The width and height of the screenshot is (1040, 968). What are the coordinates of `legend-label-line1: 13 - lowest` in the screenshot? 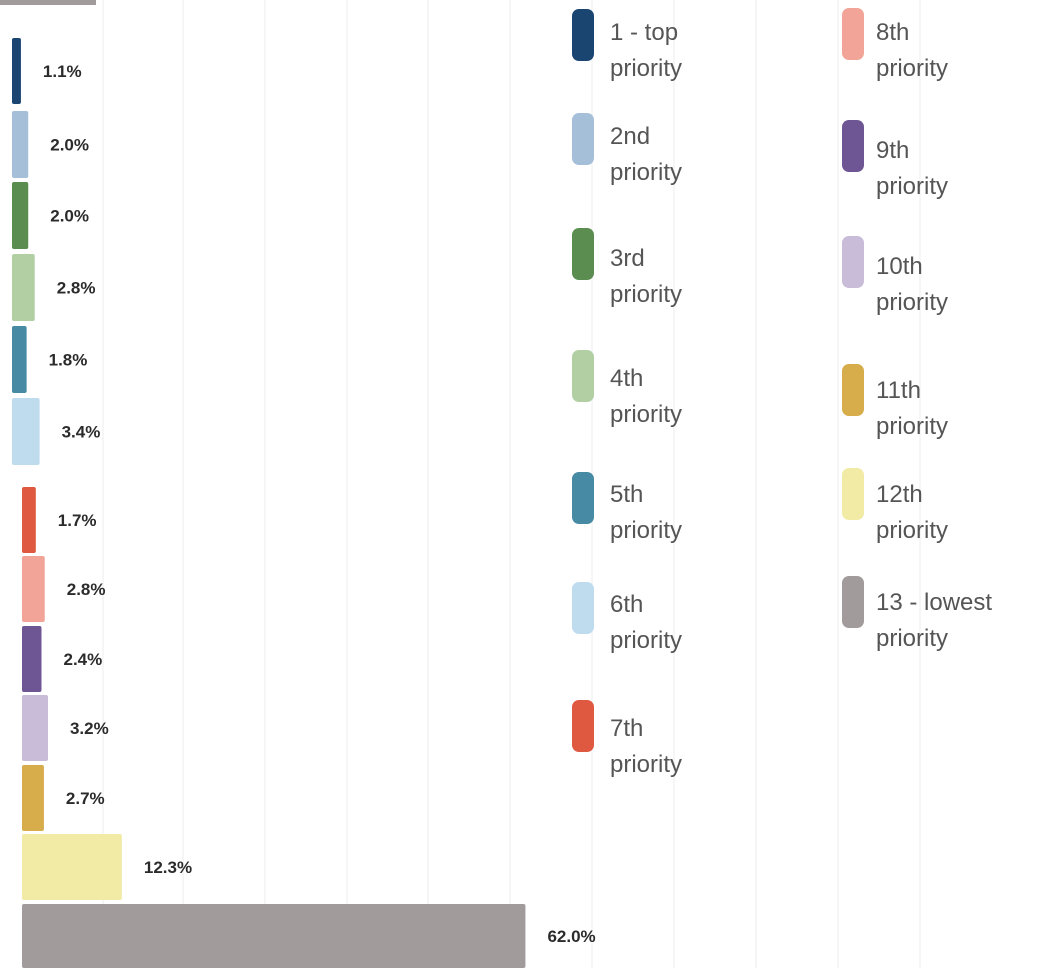 It's located at (934, 602).